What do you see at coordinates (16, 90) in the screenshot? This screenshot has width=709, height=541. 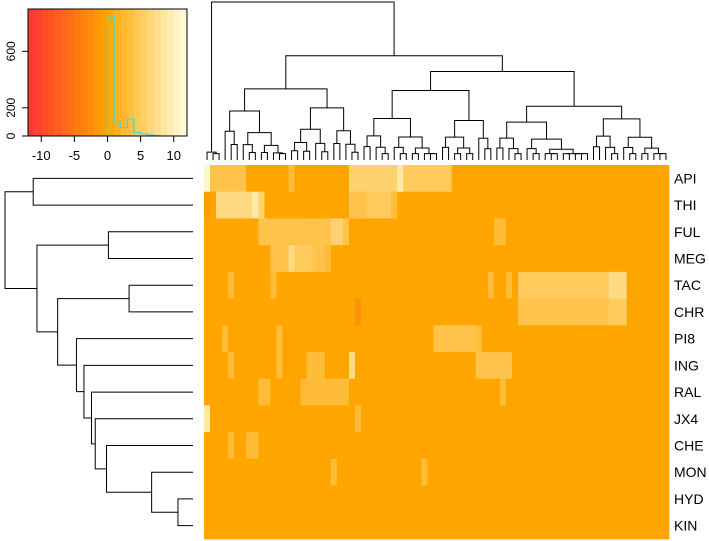 I see `color-key-y-axis: 0 200 600` at bounding box center [16, 90].